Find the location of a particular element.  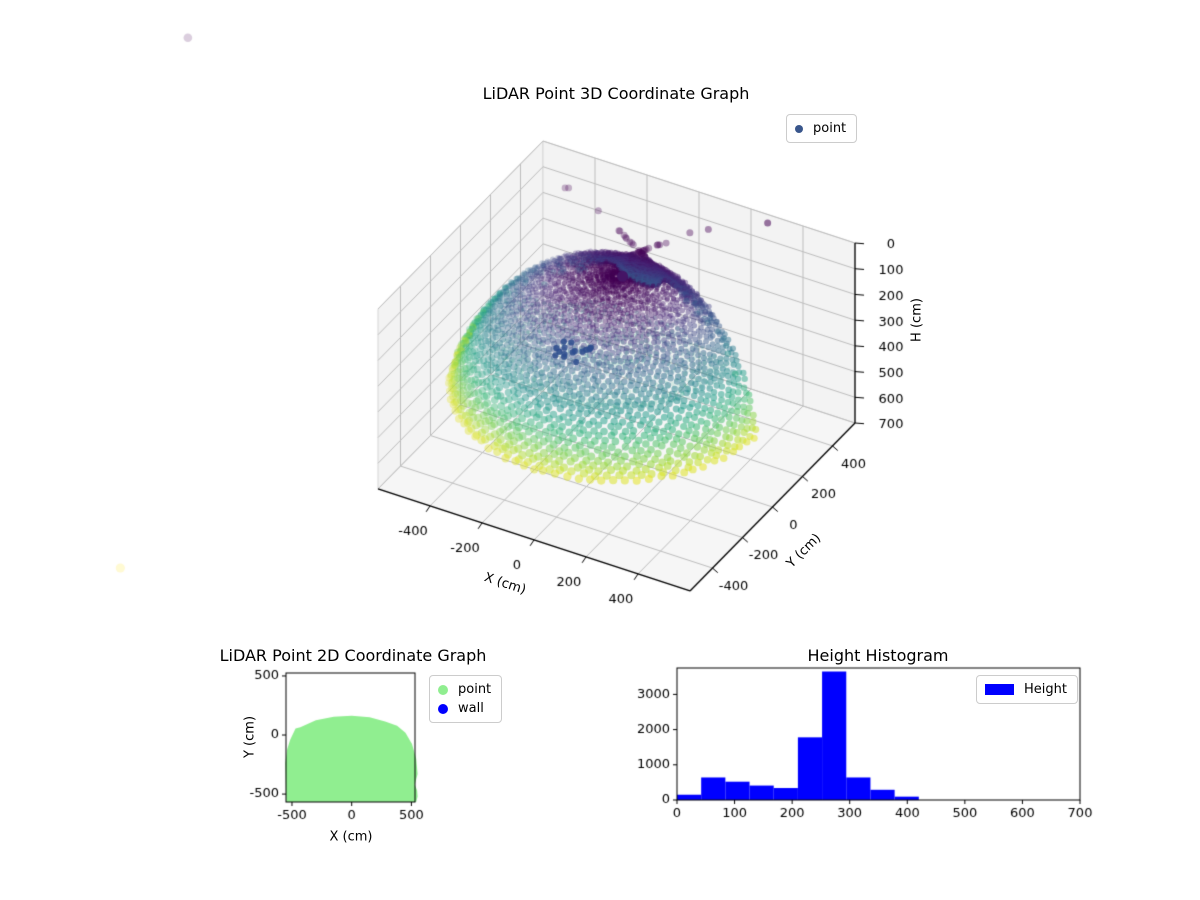

plot3d-title: LiDAR Point 3D Coordinate Graph is located at coordinates (616, 93).